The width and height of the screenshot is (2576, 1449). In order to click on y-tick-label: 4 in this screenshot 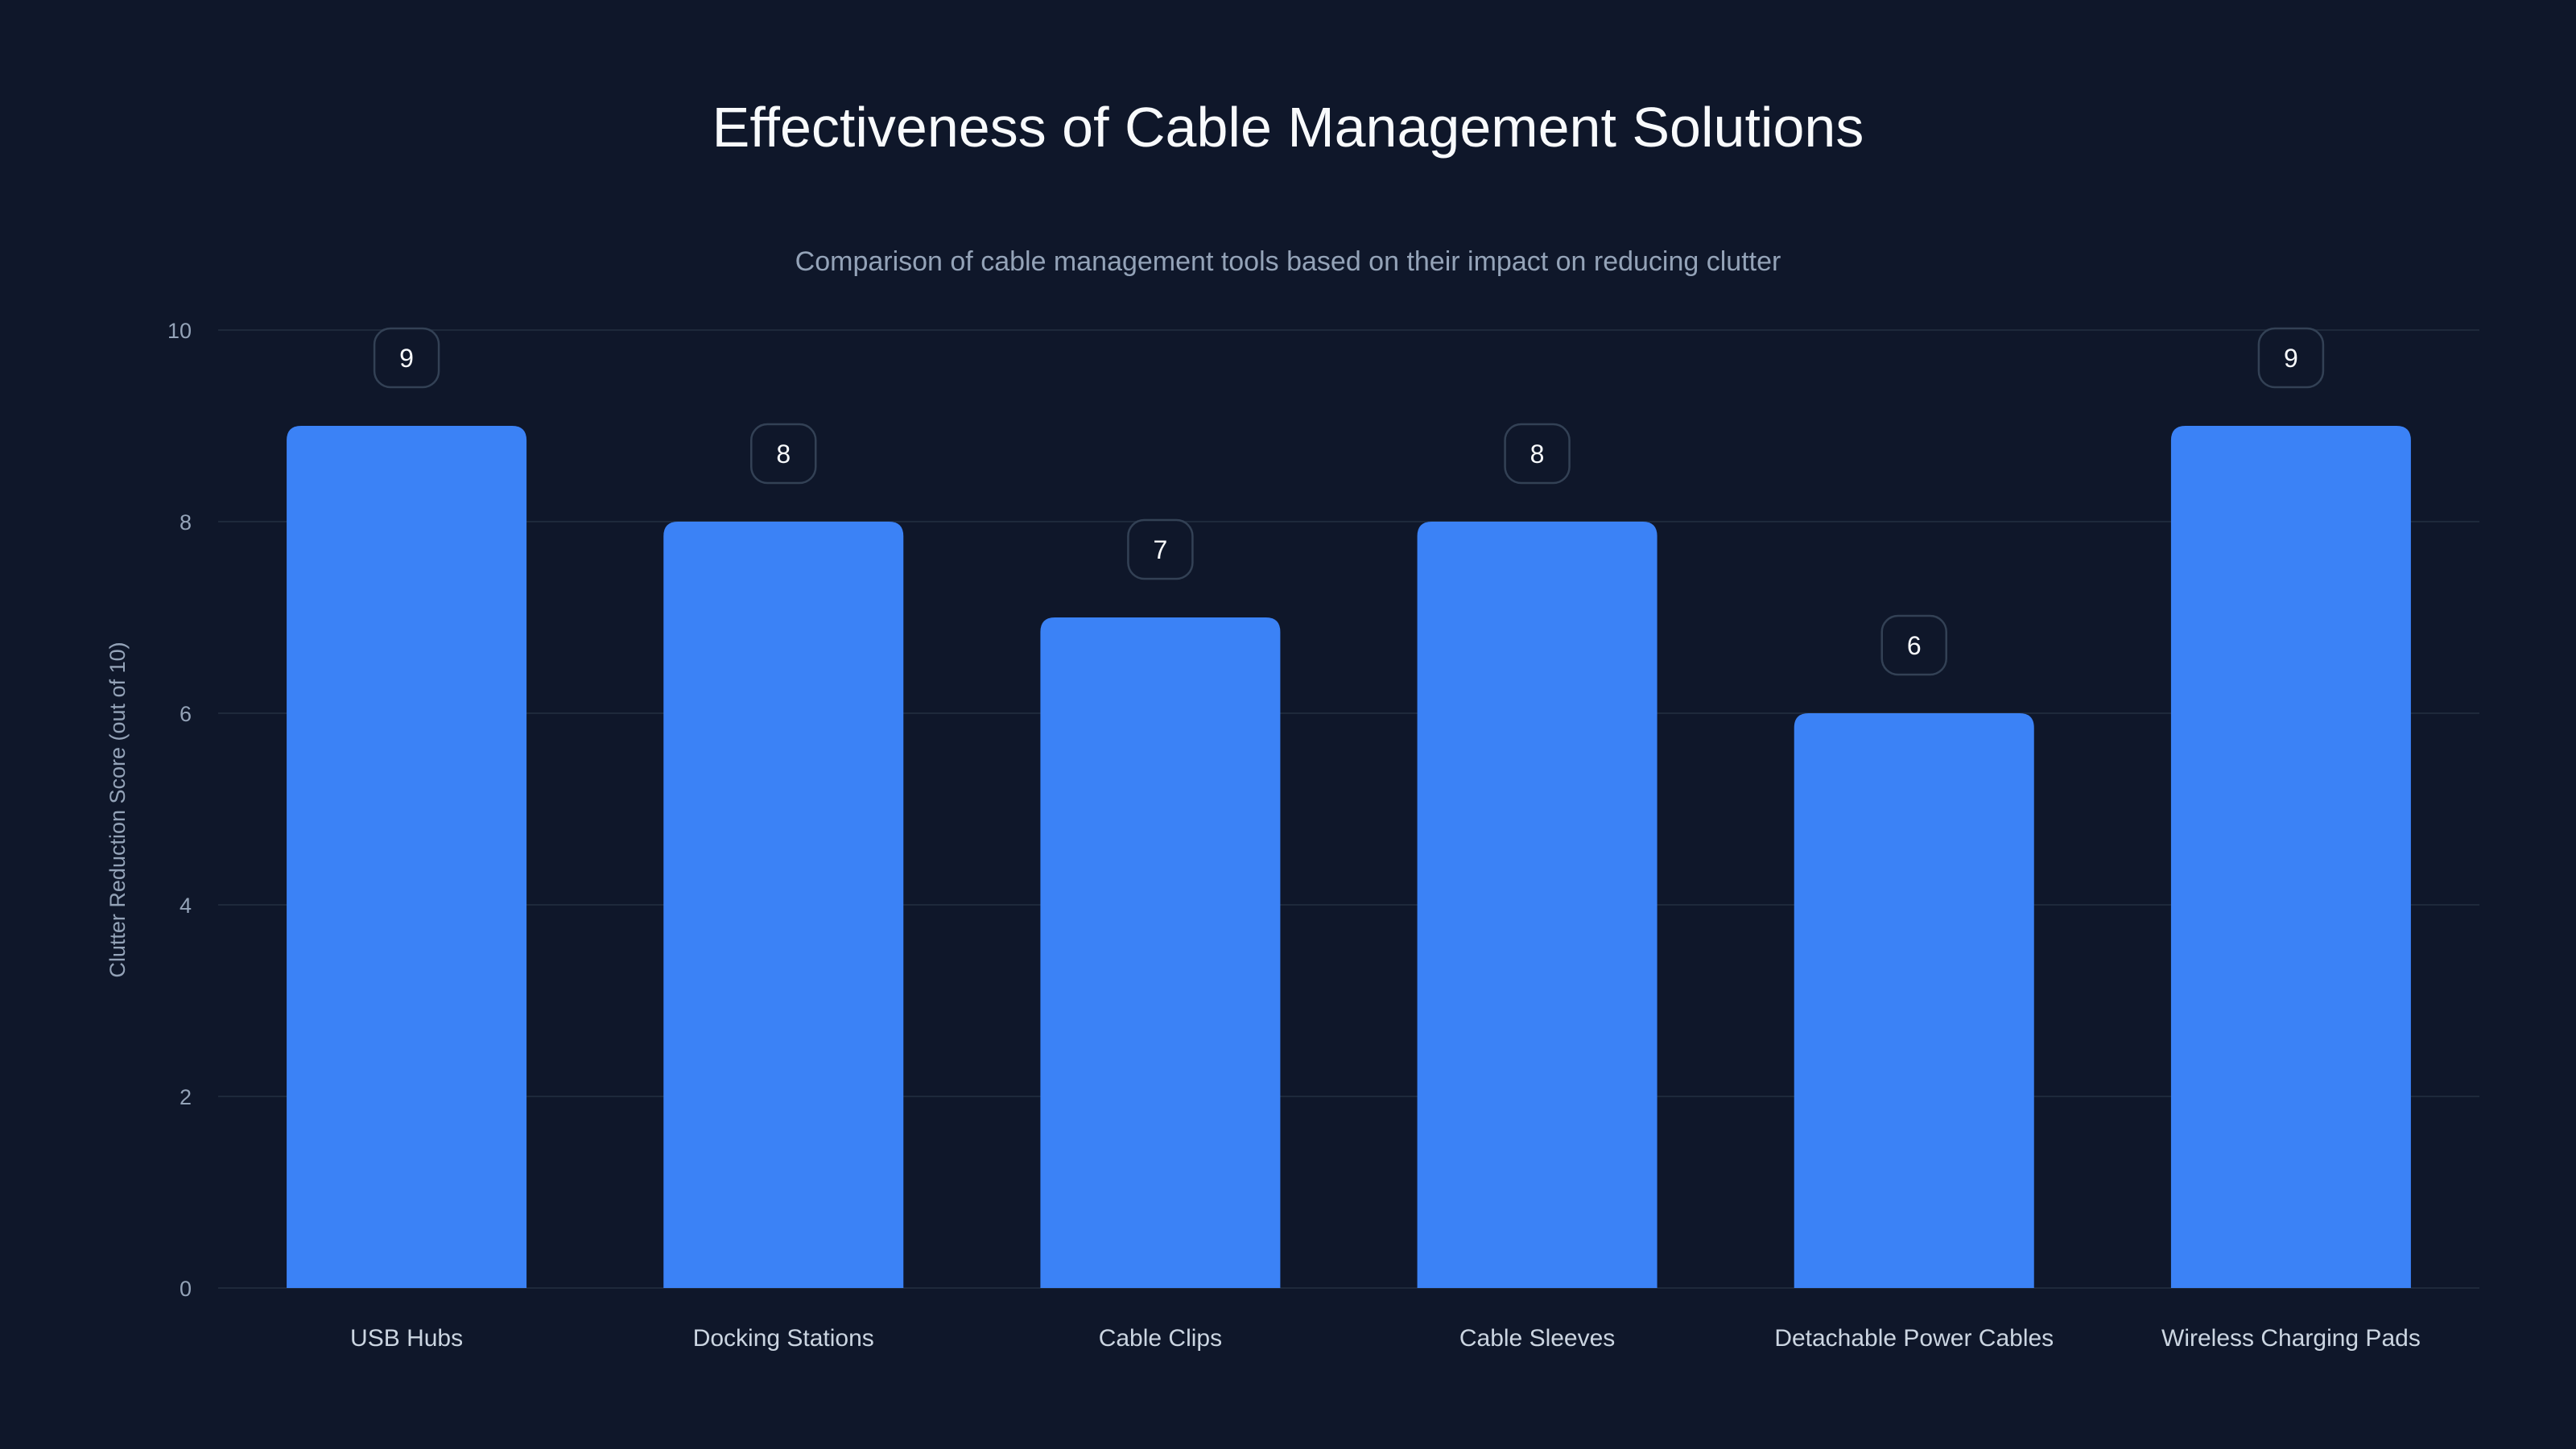, I will do `click(186, 906)`.